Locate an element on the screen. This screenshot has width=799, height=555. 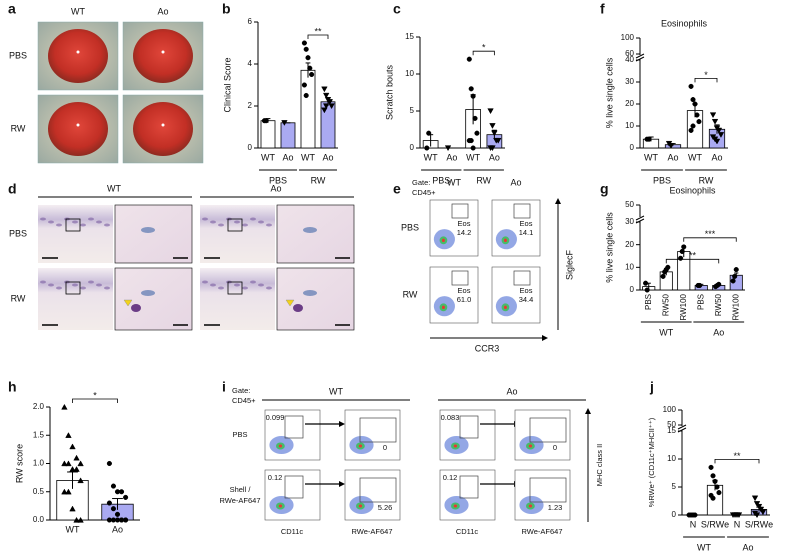
y-tick-label: 6 is located at coordinates (250, 21).